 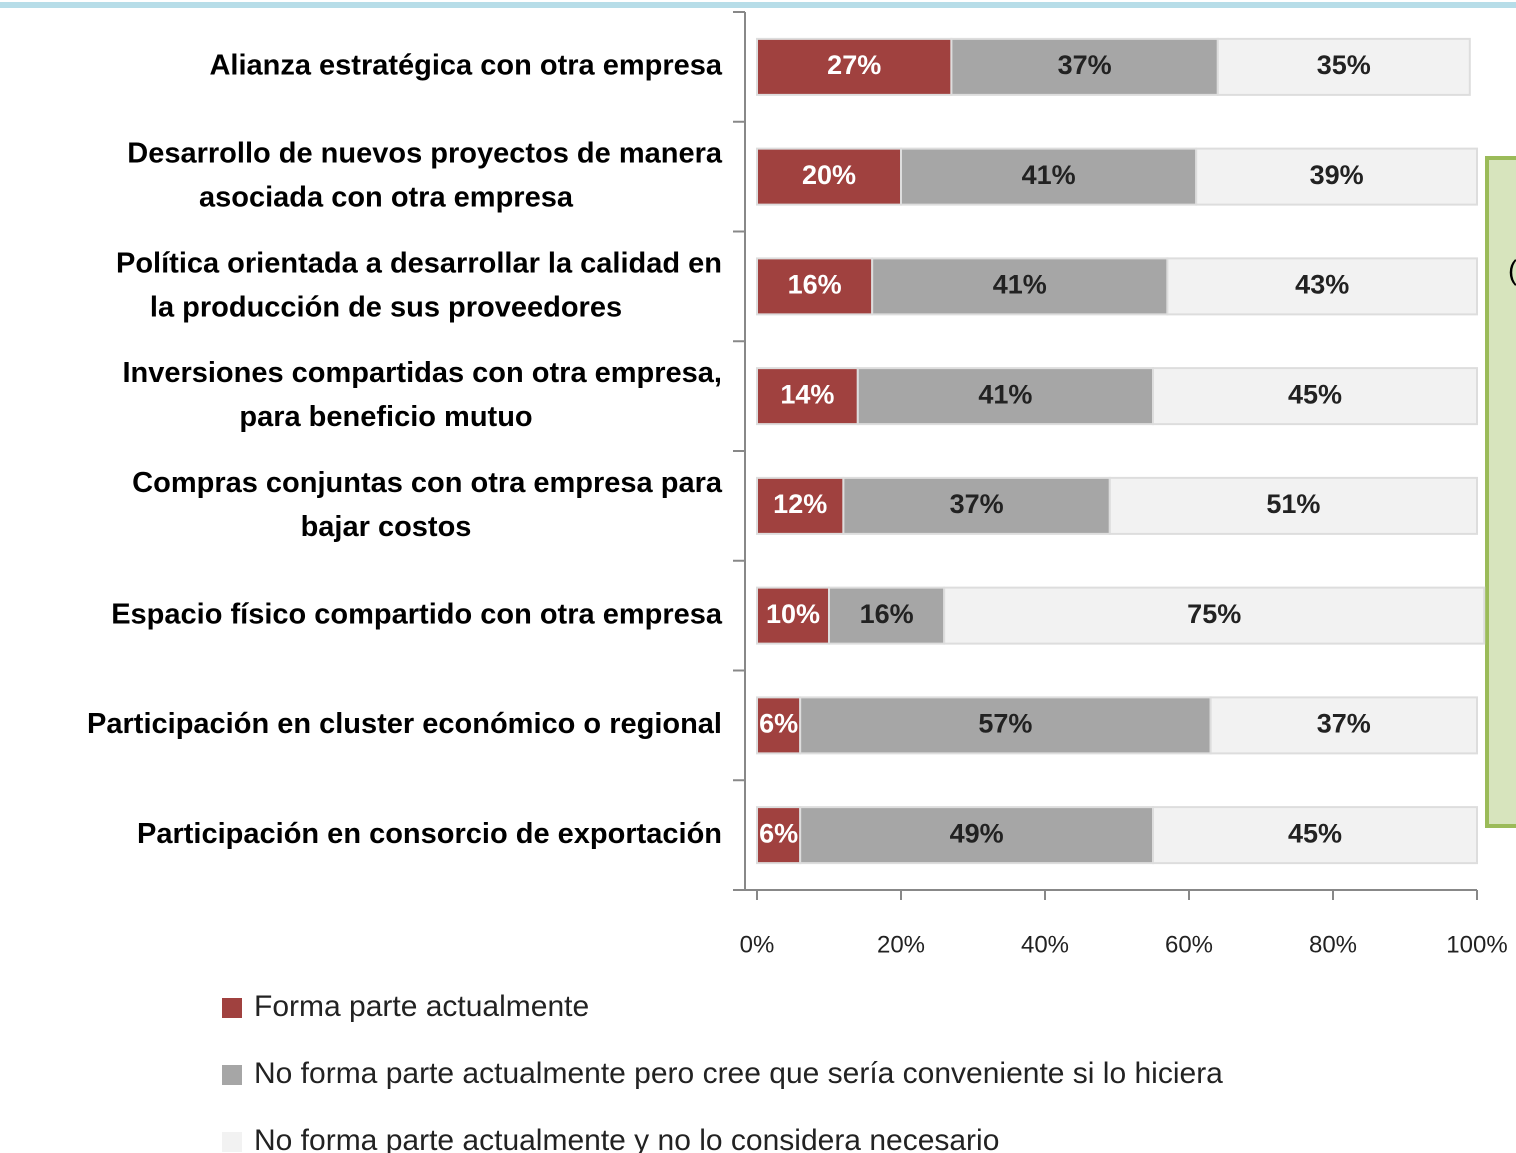 I want to click on value-label: 10%, so click(x=793, y=614).